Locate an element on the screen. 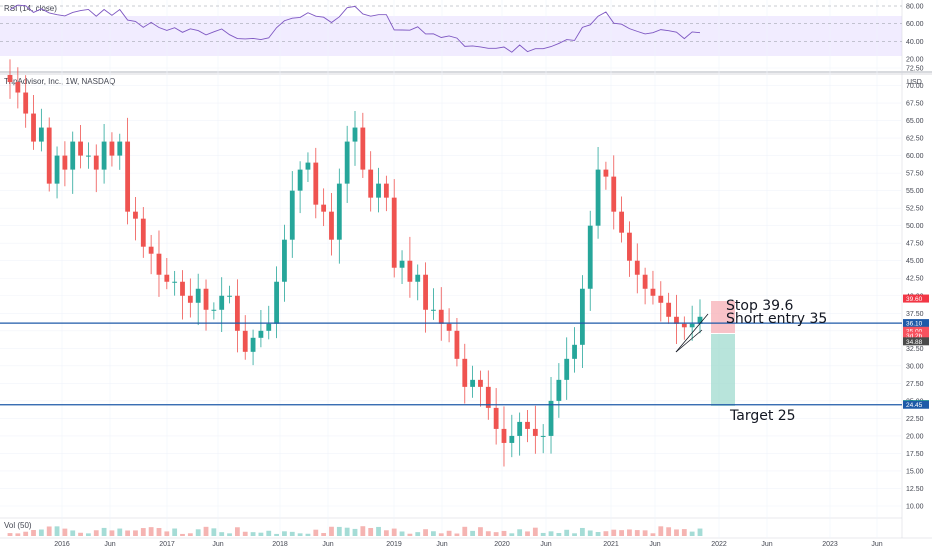 This screenshot has width=932, height=550. target-annotation: Target 25 is located at coordinates (762, 416).